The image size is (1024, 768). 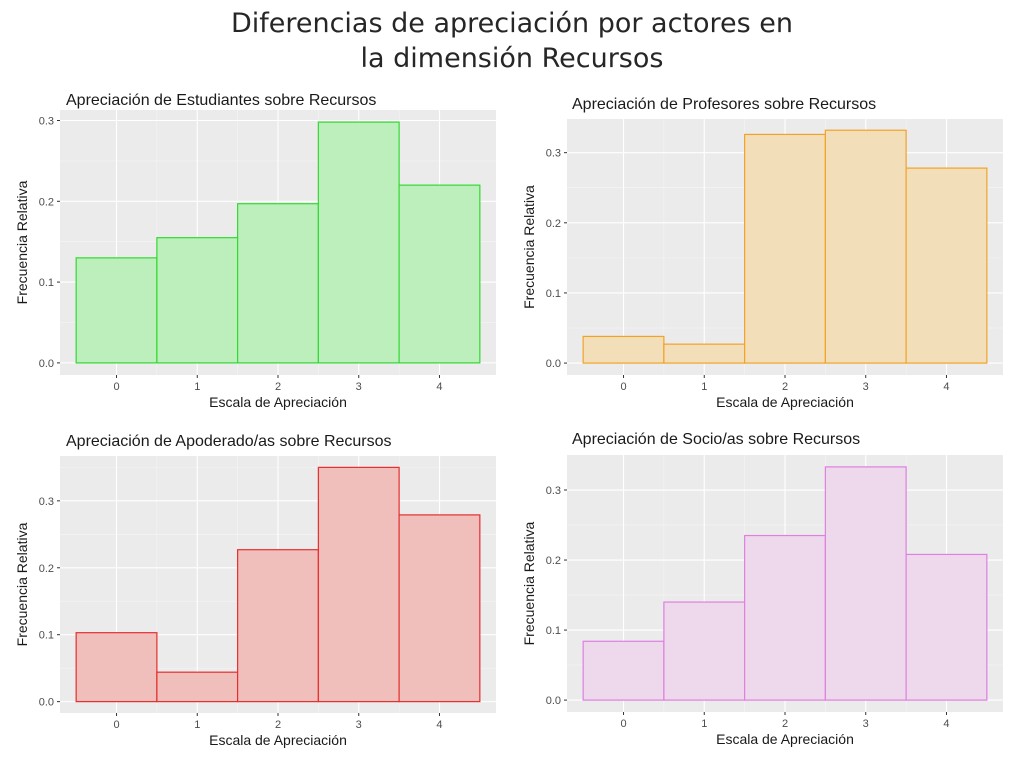 What do you see at coordinates (724, 104) in the screenshot?
I see `chart-title: Apreciación de Profesores sobre Recursos` at bounding box center [724, 104].